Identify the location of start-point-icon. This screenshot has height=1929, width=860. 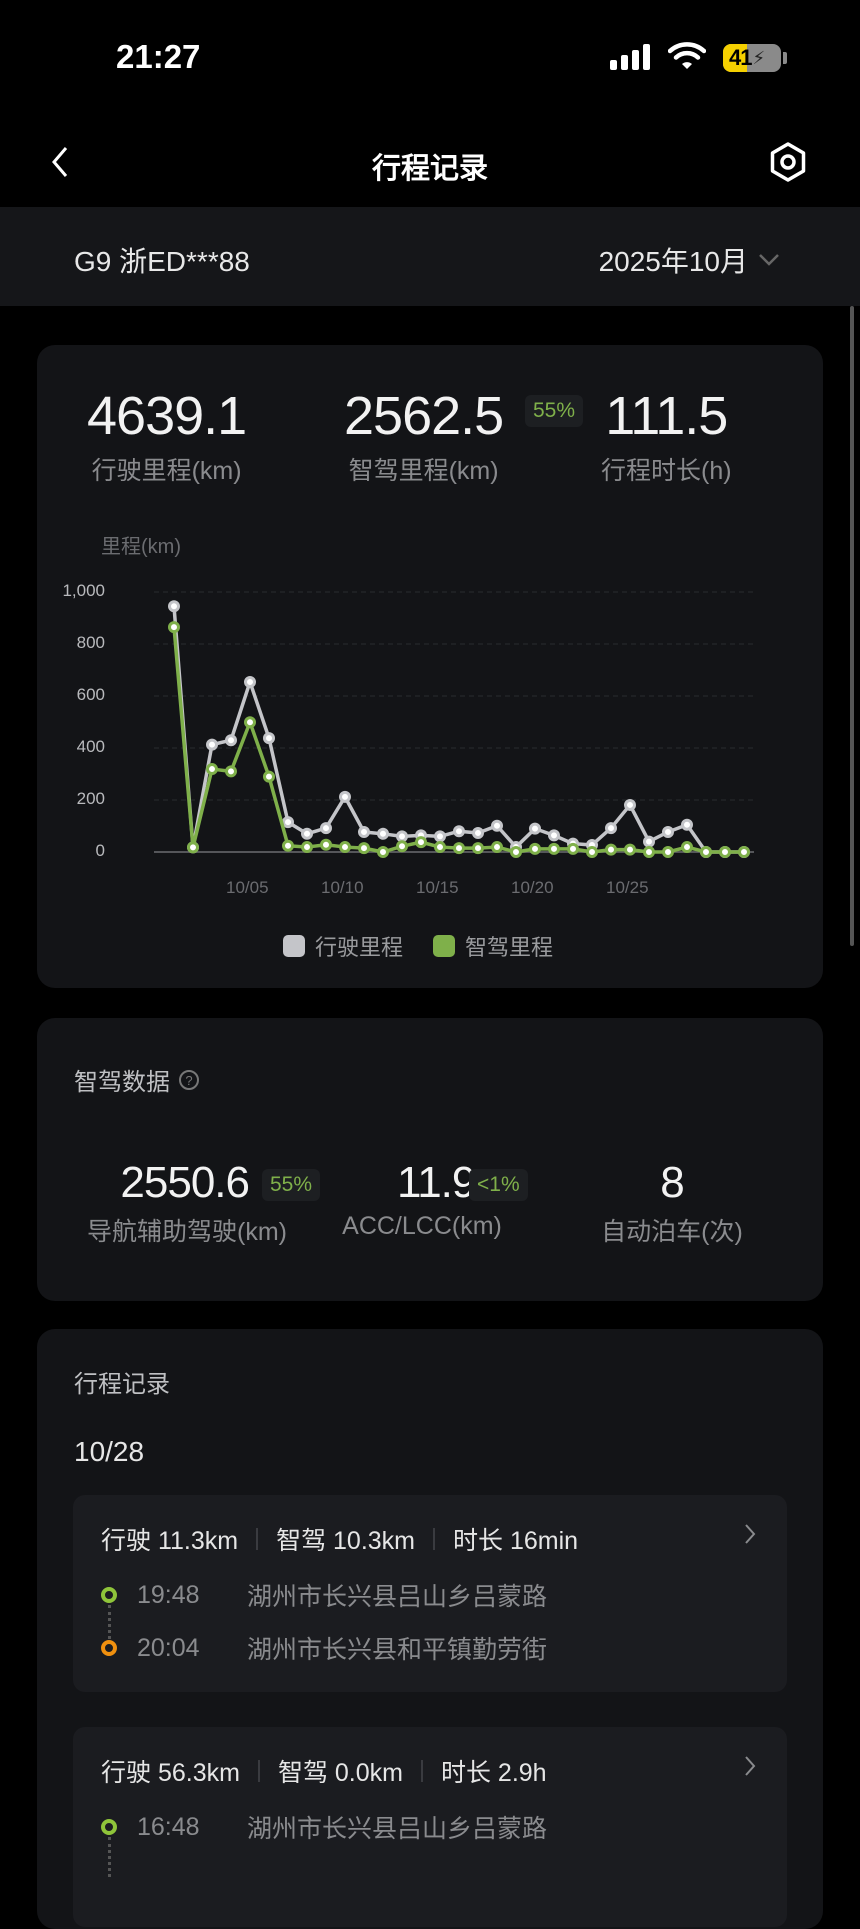
(109, 1595).